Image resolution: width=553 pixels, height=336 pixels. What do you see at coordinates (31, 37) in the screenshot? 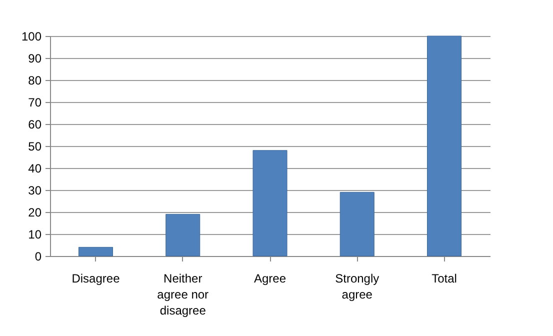
I see `y-tick-label: 100` at bounding box center [31, 37].